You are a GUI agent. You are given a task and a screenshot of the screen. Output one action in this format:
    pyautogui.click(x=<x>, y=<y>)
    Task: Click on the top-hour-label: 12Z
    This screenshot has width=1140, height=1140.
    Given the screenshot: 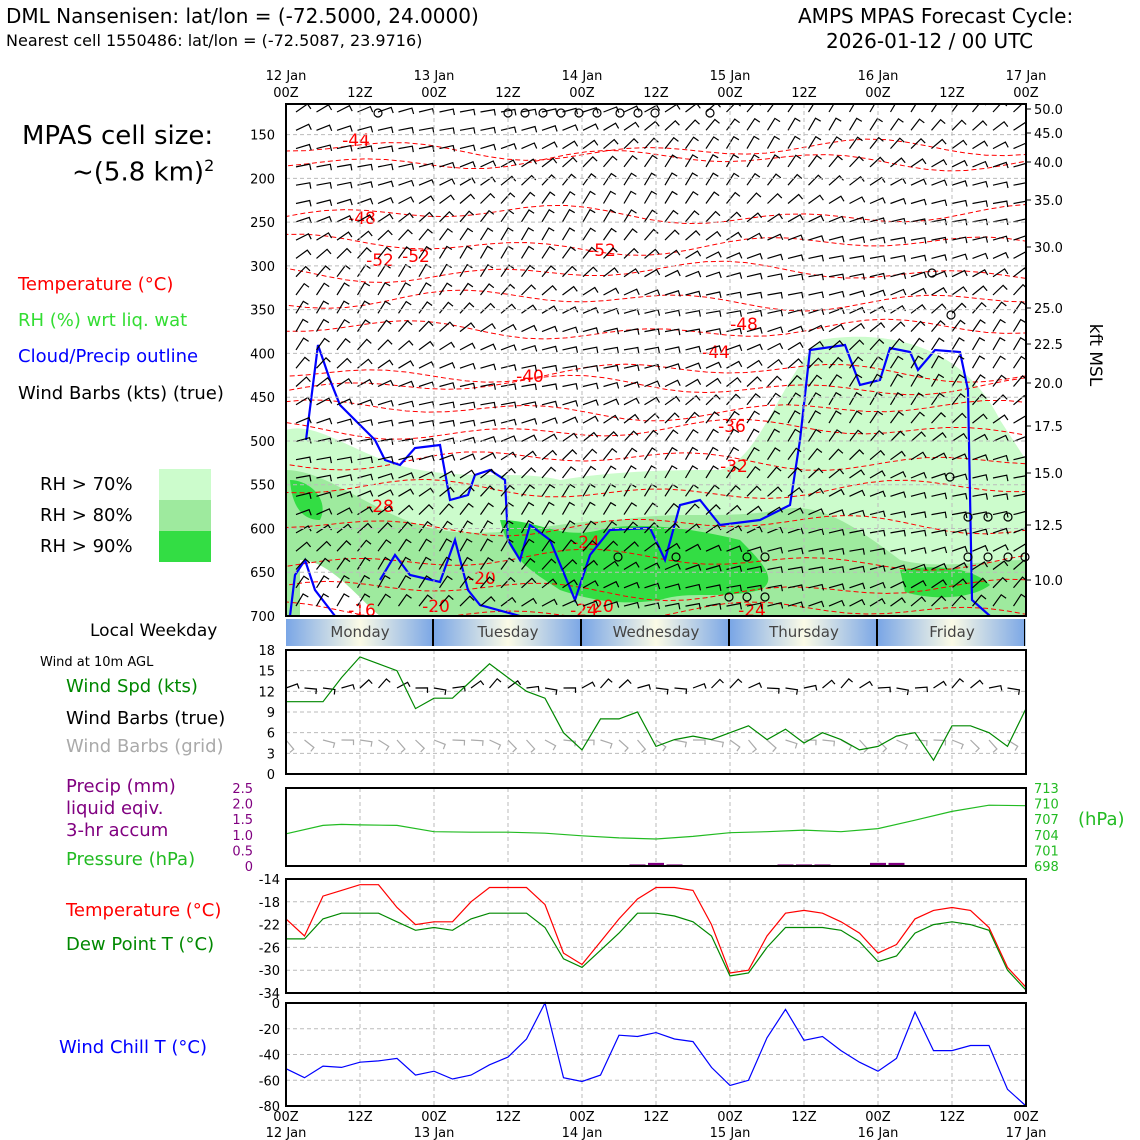 What is the action you would take?
    pyautogui.click(x=656, y=93)
    